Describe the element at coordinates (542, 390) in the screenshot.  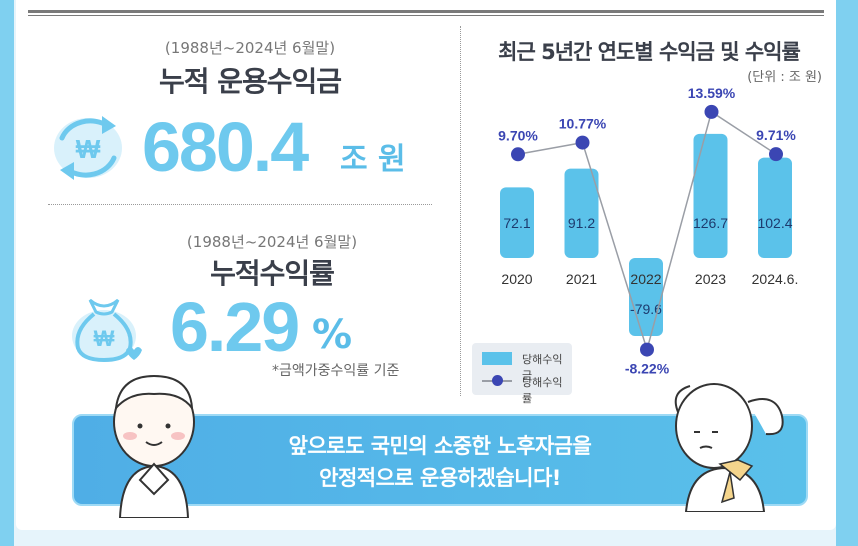
I see `legend-label-return: 당해수익률` at that location.